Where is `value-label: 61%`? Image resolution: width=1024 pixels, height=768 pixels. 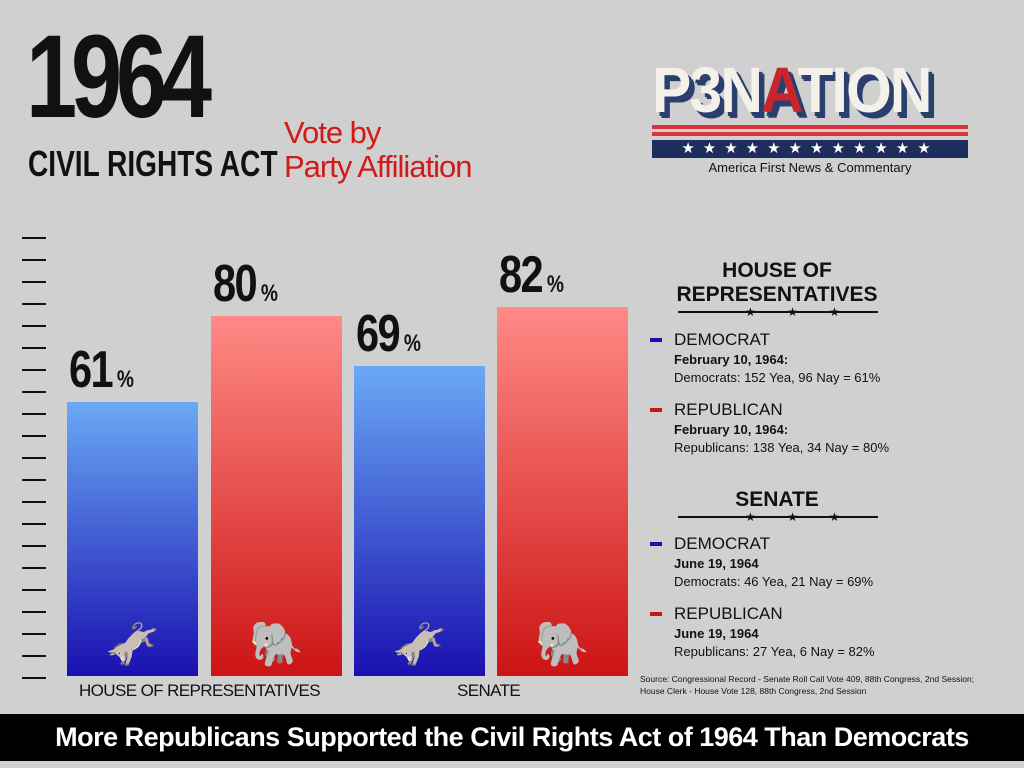
value-label: 61% is located at coordinates (101, 369).